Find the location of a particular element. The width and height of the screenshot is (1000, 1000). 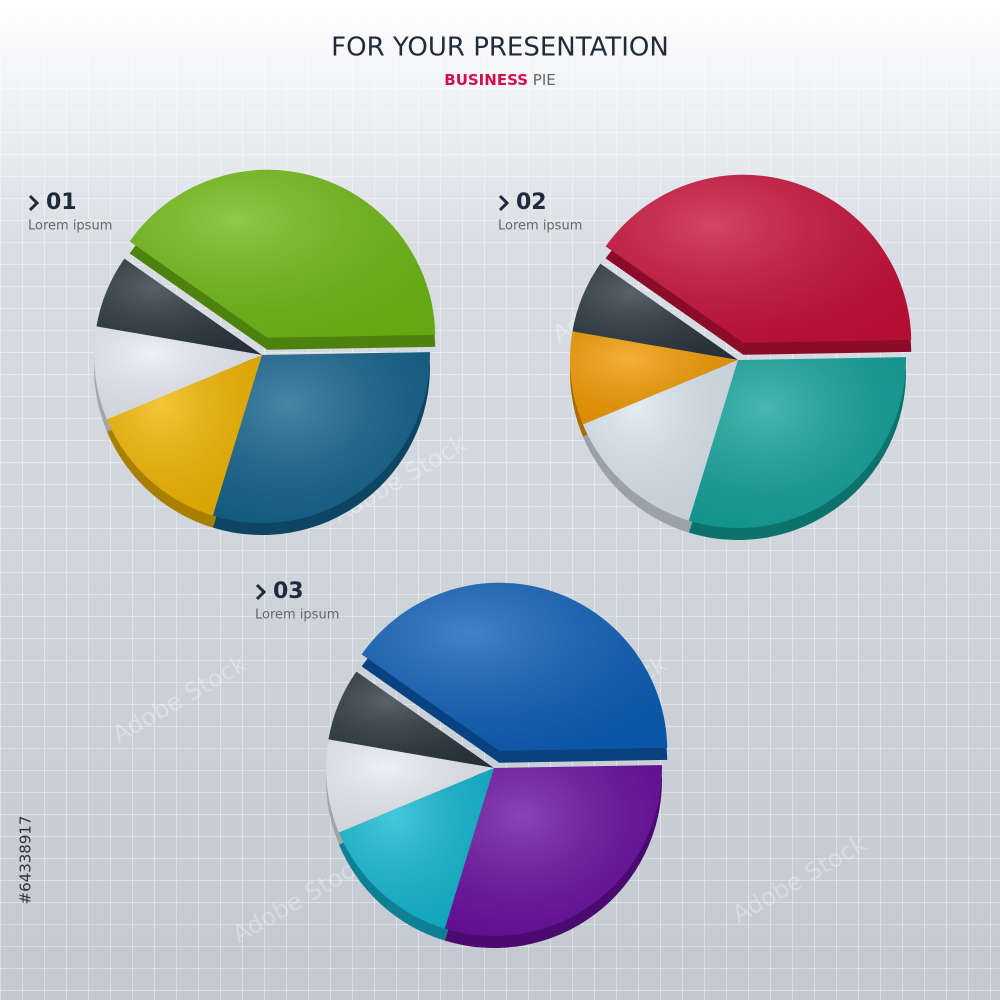

pie-chart: 01 Lorem ipsum is located at coordinates (232, 352).